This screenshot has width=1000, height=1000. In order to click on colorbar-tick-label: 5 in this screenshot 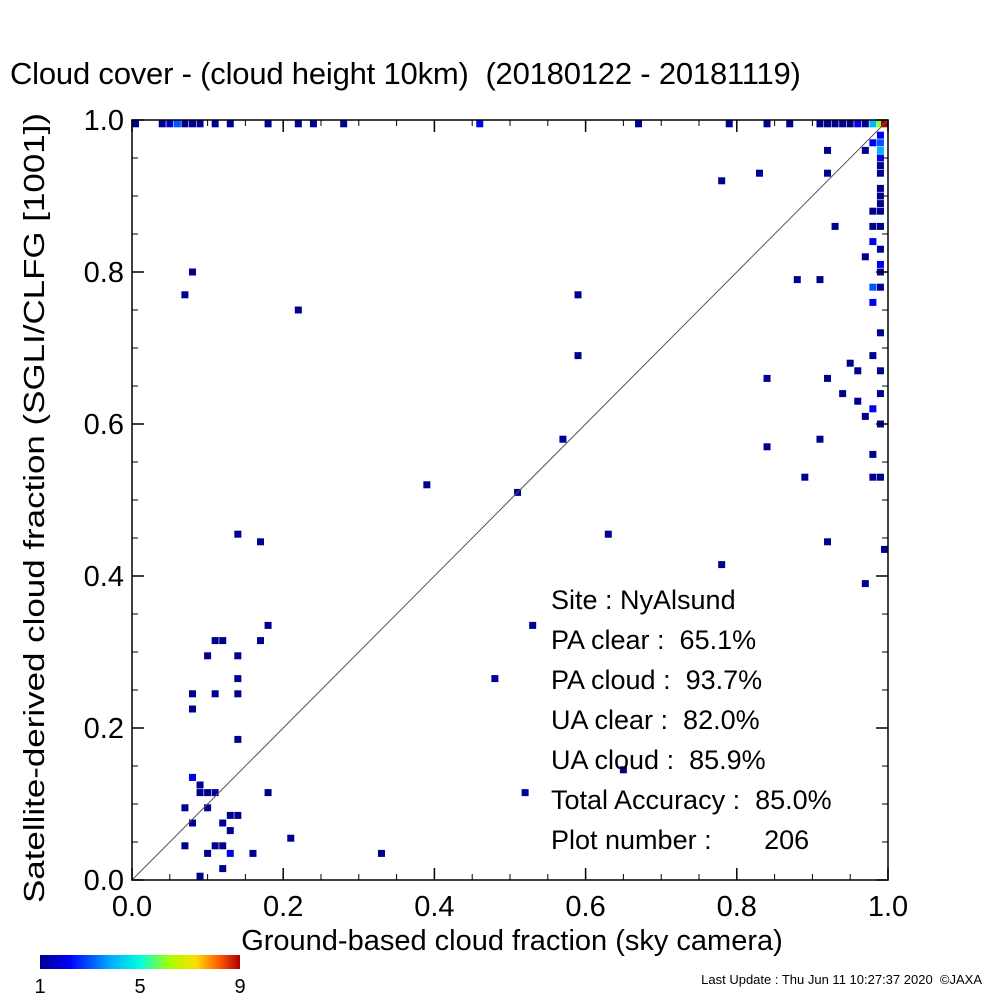, I will do `click(139, 987)`.